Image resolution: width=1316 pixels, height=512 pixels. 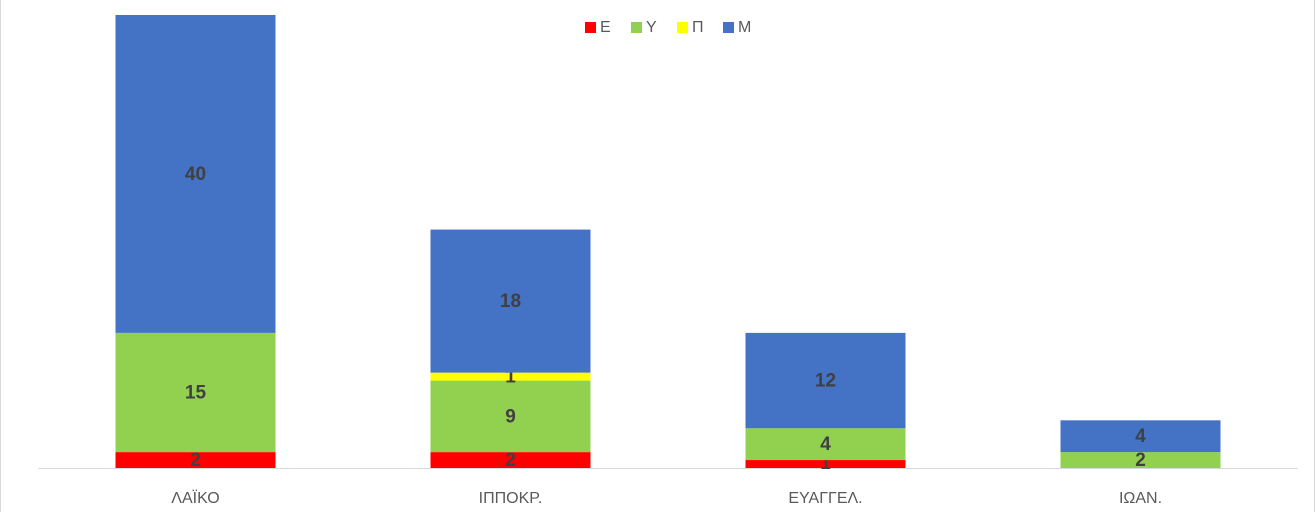 I want to click on x-tick-label: ΙΠΠΟΚΡ., so click(x=511, y=498).